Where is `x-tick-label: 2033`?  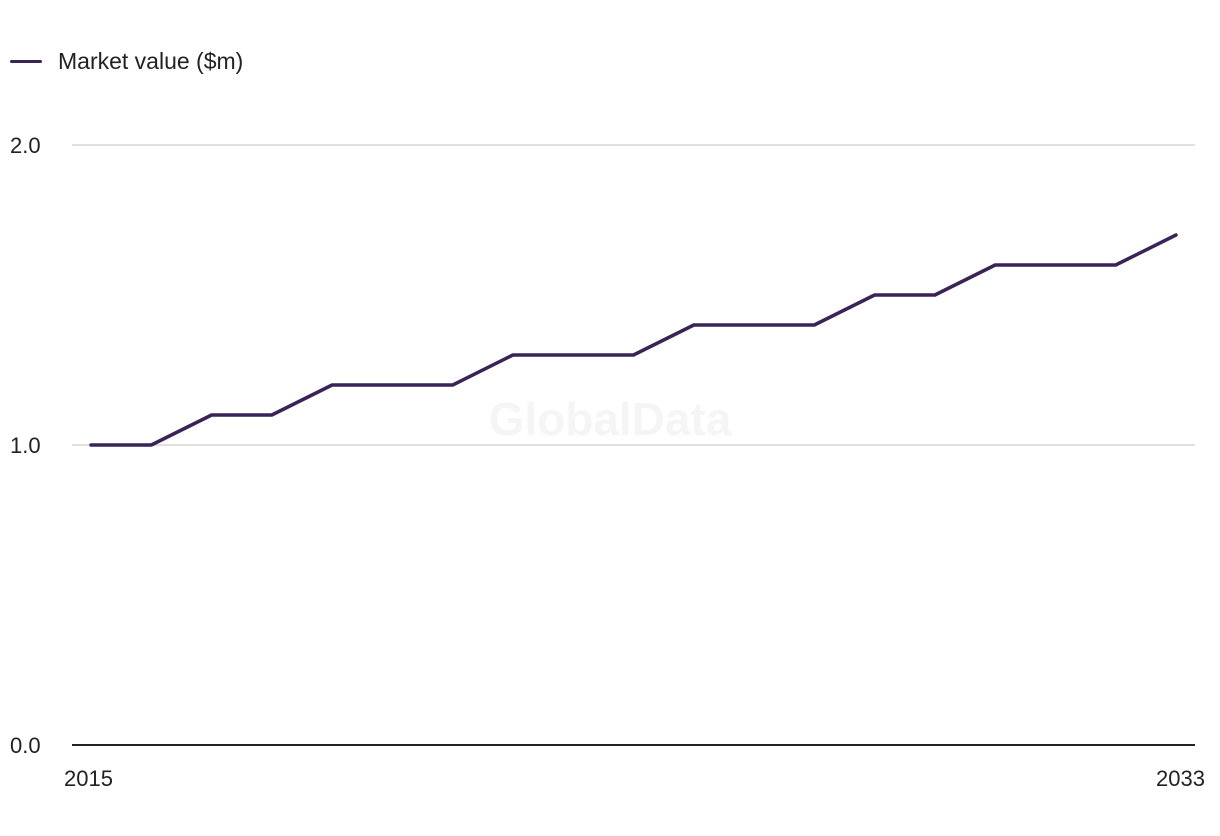
x-tick-label: 2033 is located at coordinates (1180, 778).